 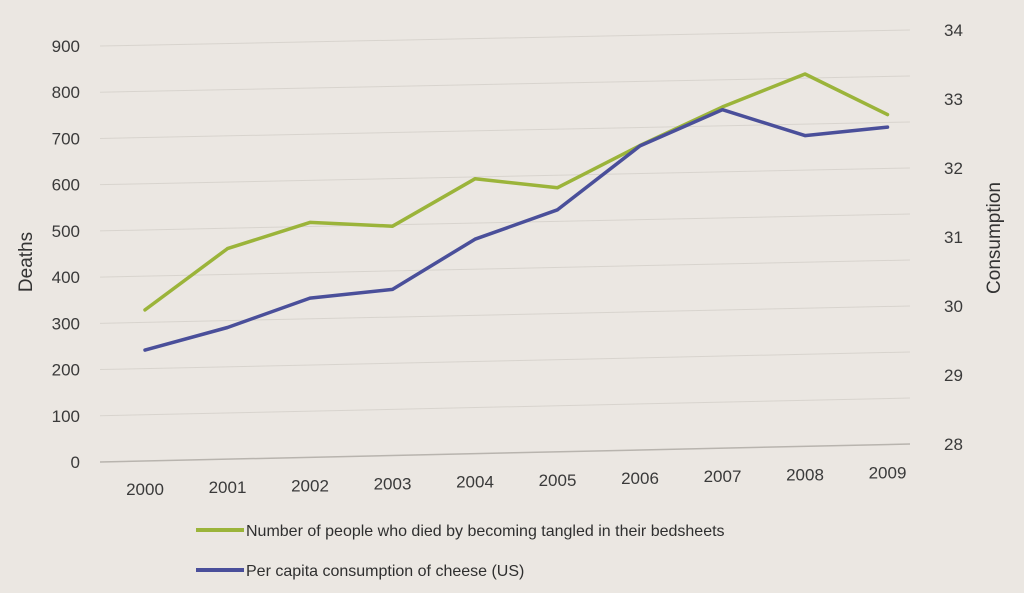 I want to click on x-tick-label: 2008, so click(x=805, y=474).